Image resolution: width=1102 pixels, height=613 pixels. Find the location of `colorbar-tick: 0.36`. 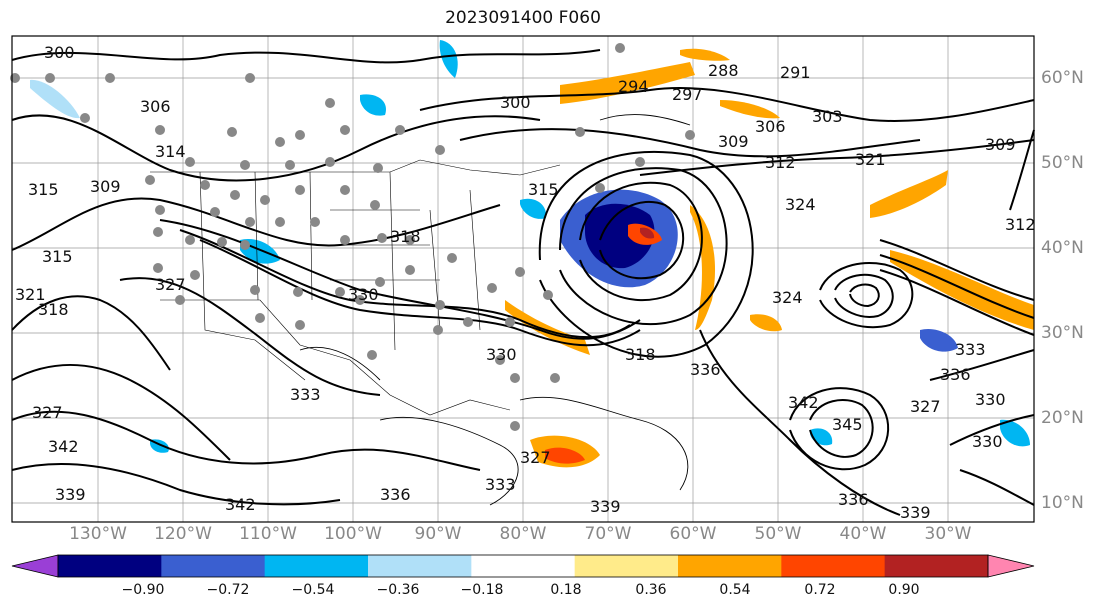

colorbar-tick: 0.36 is located at coordinates (651, 590).